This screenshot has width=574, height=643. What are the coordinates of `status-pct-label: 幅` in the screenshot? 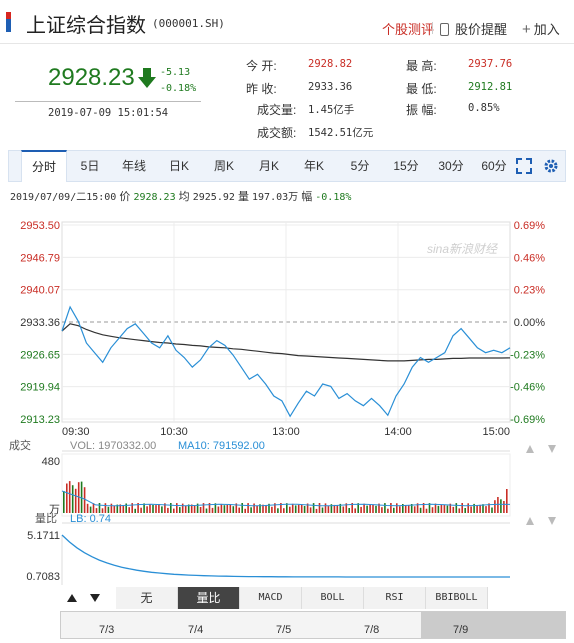 It's located at (307, 197).